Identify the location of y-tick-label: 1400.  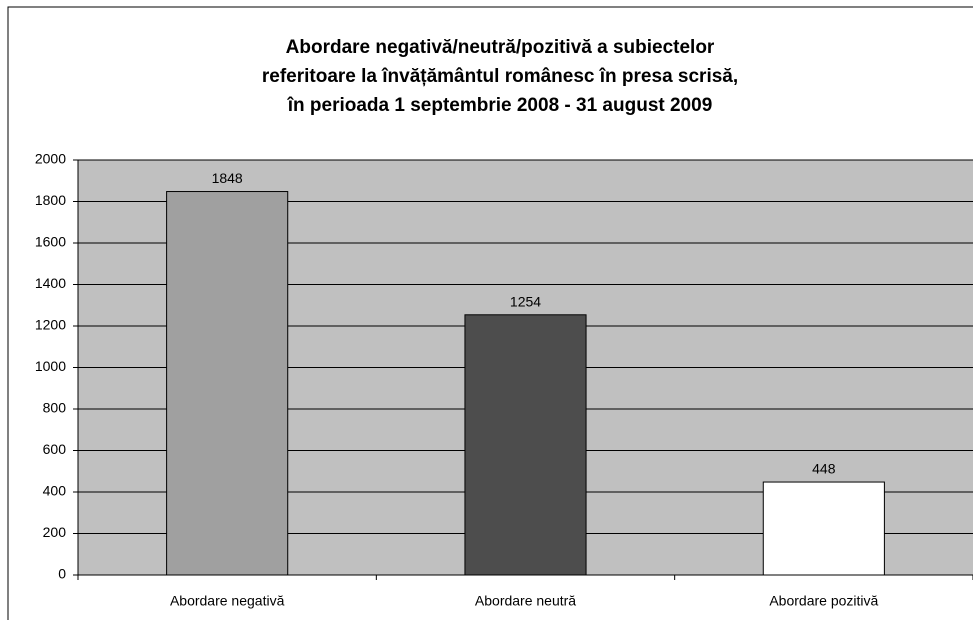
(50, 283).